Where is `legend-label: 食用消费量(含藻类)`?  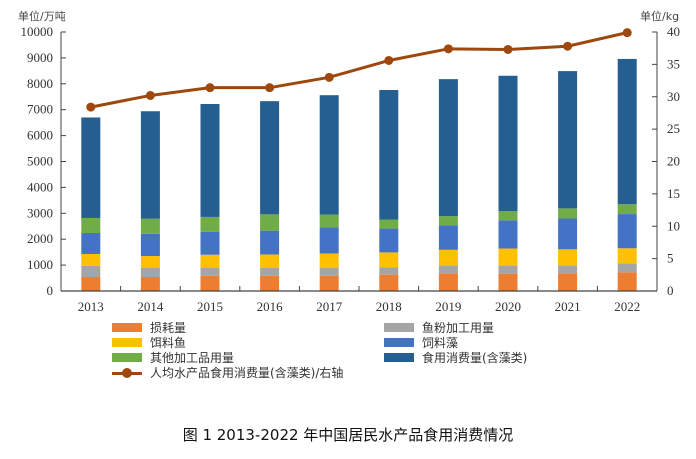
legend-label: 食用消费量(含藻类) is located at coordinates (475, 358).